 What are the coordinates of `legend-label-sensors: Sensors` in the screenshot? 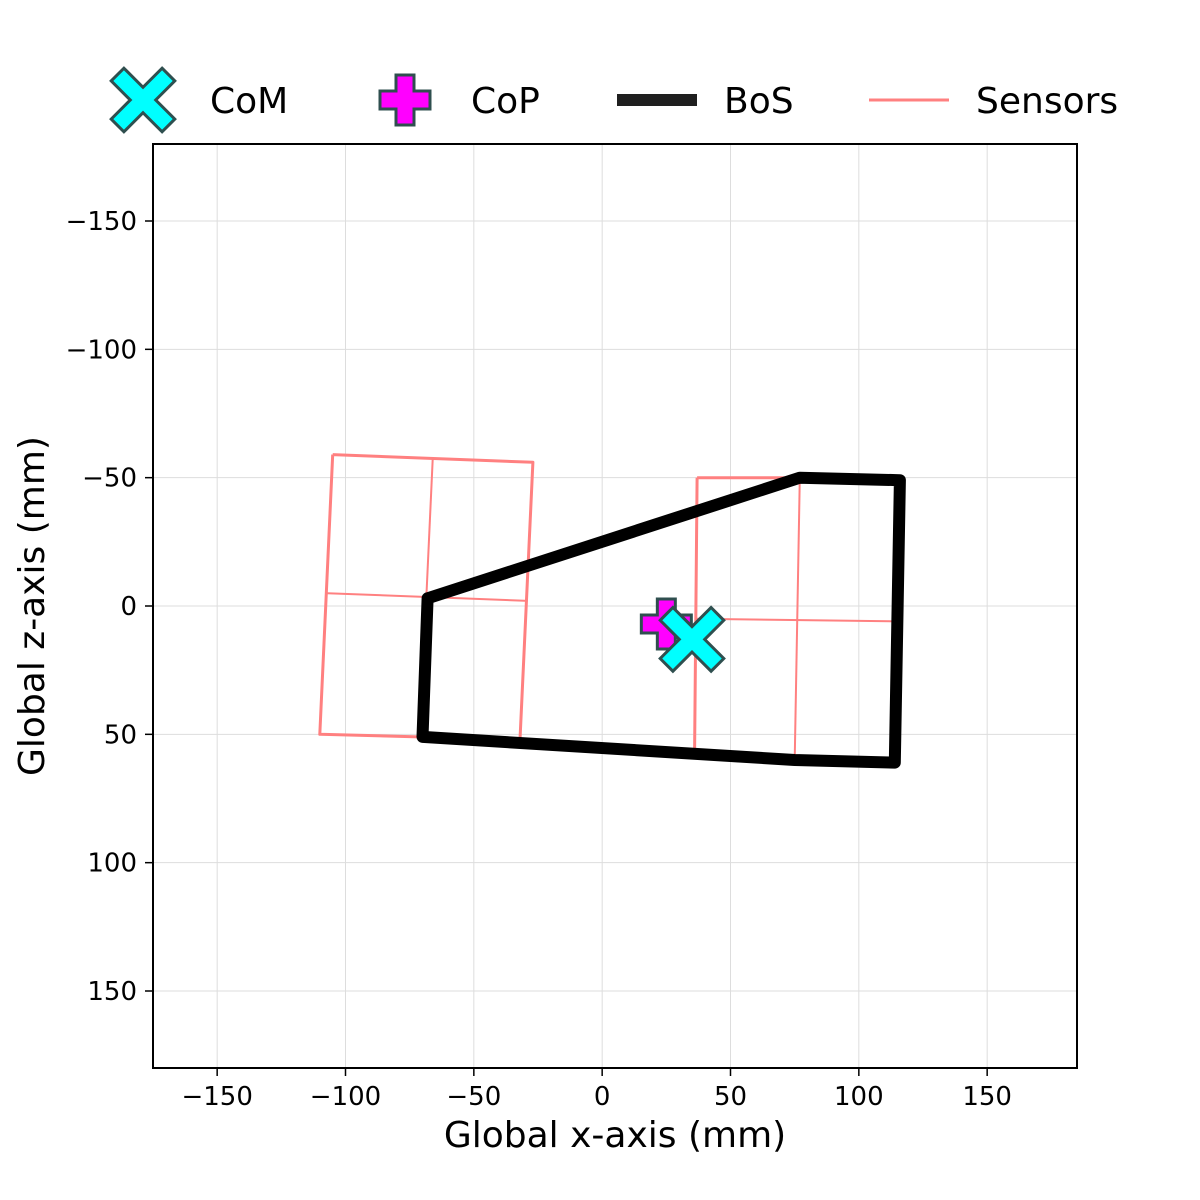 It's located at (1047, 101).